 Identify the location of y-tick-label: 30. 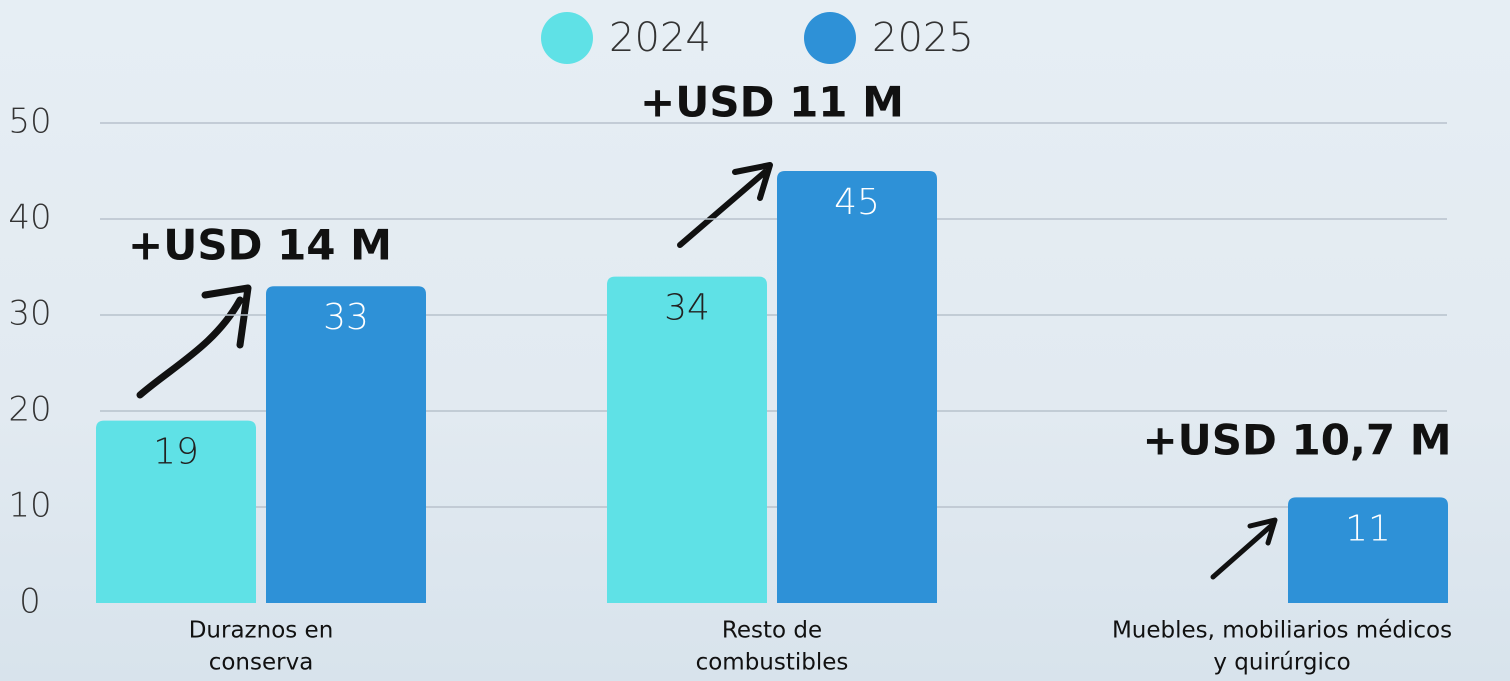
(29, 314).